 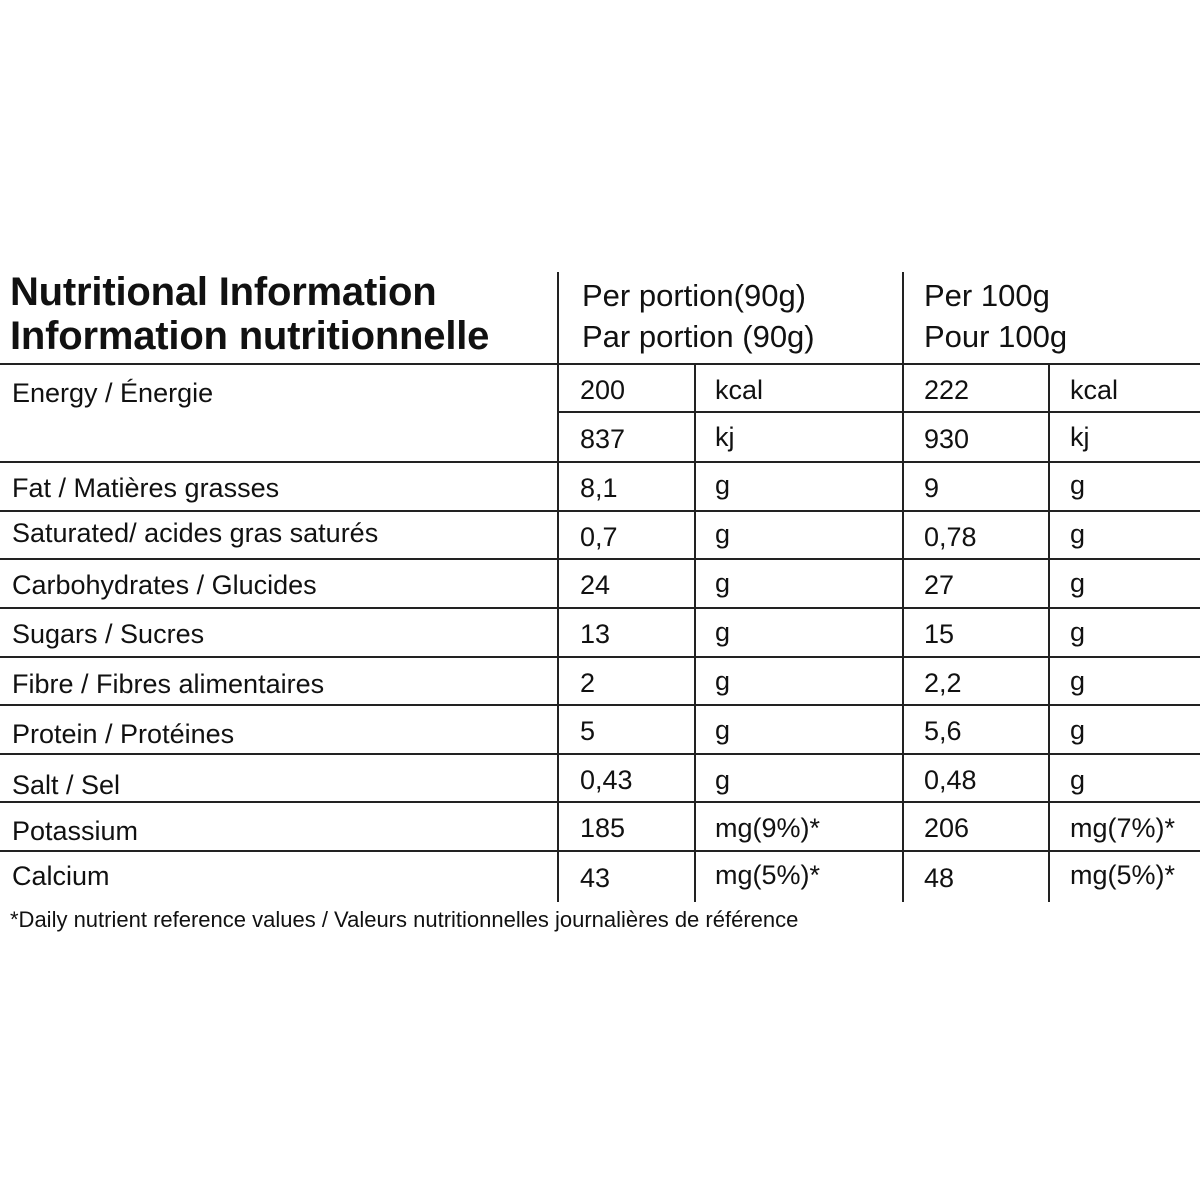 What do you see at coordinates (595, 878) in the screenshot?
I see `portion-value: 43` at bounding box center [595, 878].